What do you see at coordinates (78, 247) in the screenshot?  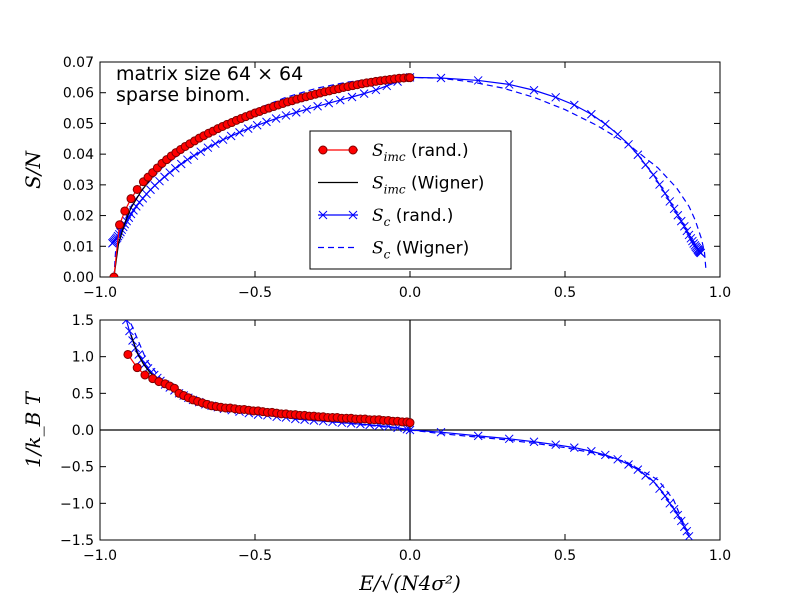 I see `top-ytick-label: 0.01` at bounding box center [78, 247].